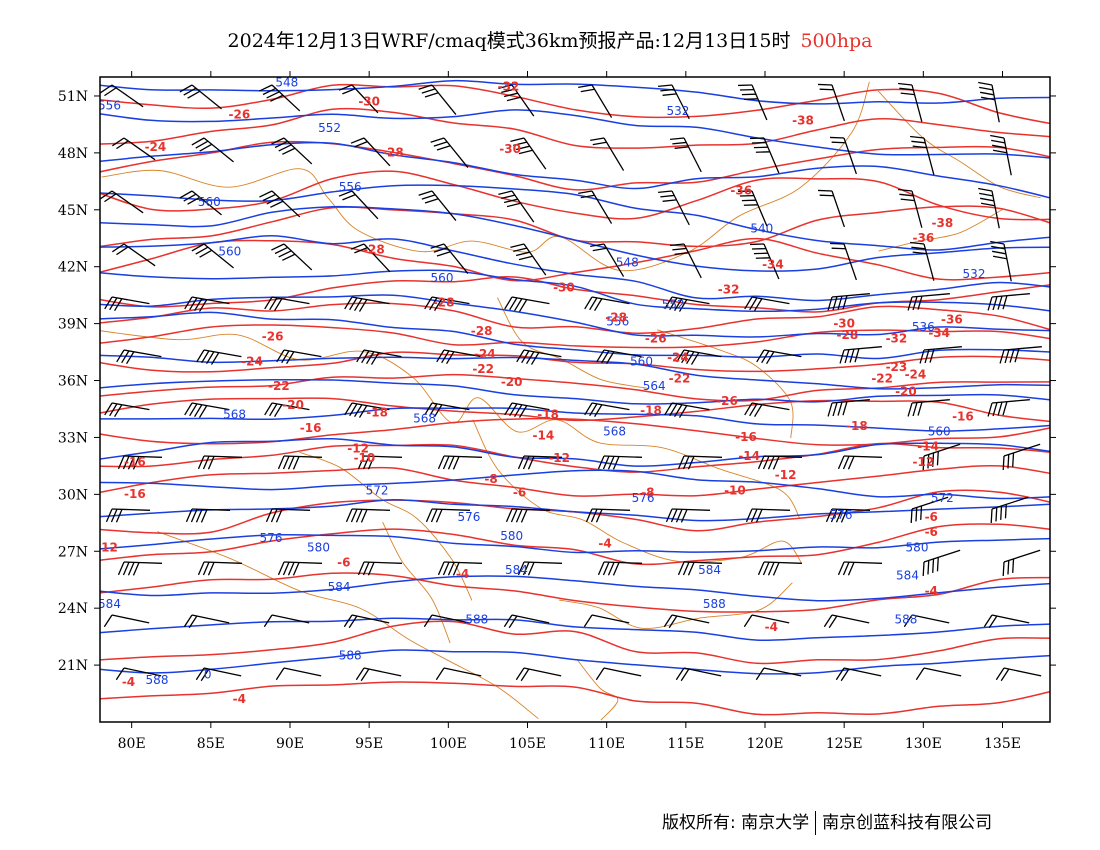 This screenshot has height=850, width=1100. I want to click on temperature-contour-label: -22, so click(680, 378).